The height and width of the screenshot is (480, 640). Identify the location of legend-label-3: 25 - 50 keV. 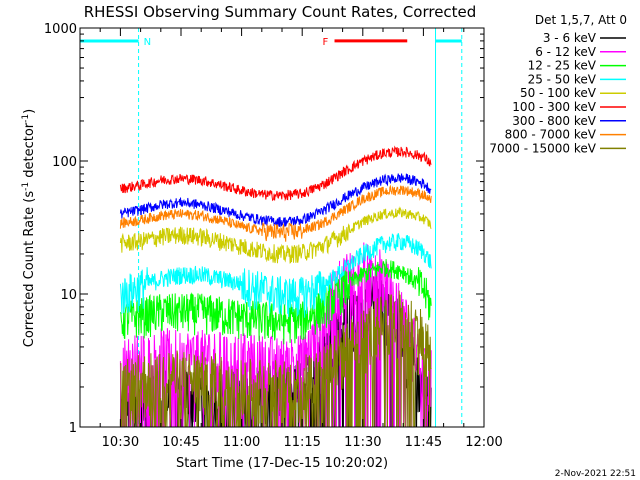
(562, 79).